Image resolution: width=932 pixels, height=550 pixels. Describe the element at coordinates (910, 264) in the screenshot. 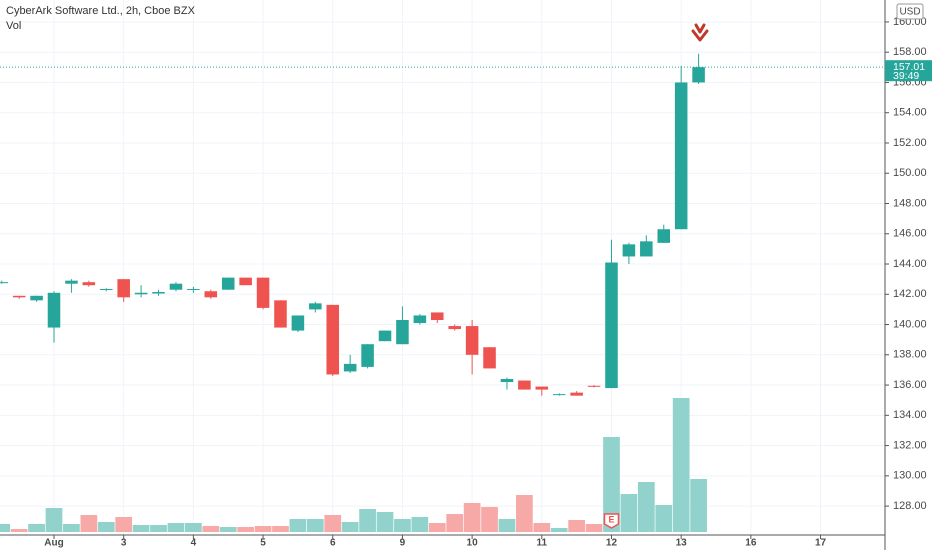

I see `y-tick-label: 144.00` at that location.